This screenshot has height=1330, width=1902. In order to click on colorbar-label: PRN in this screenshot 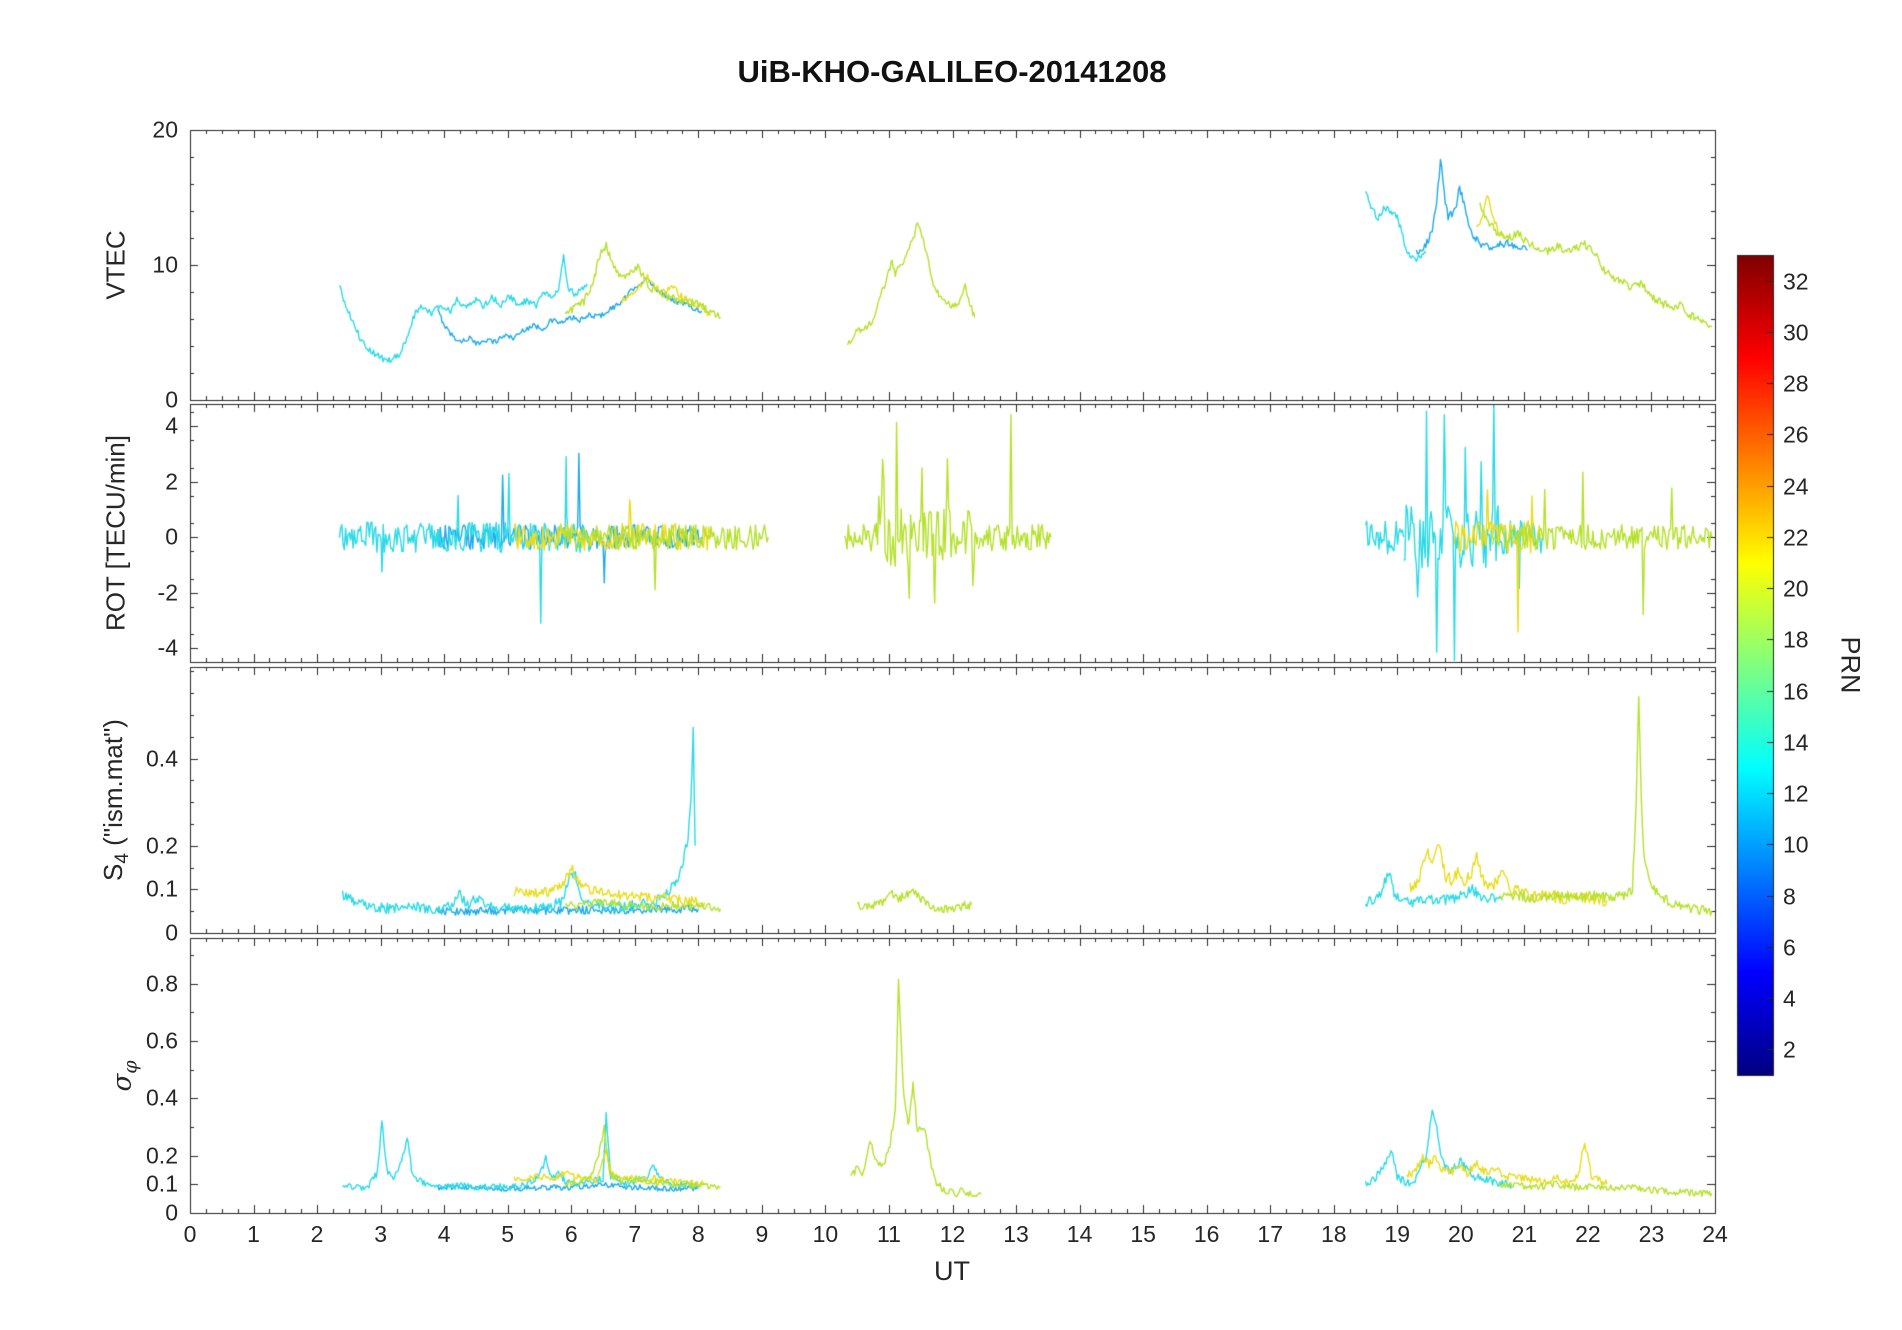, I will do `click(1850, 665)`.